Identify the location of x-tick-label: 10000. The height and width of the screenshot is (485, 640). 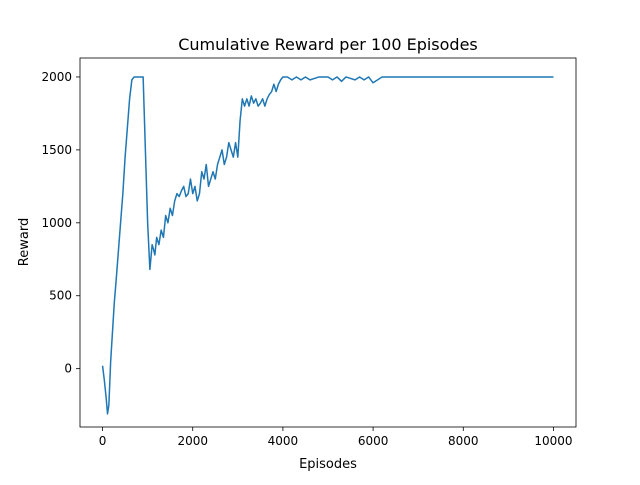
(553, 441).